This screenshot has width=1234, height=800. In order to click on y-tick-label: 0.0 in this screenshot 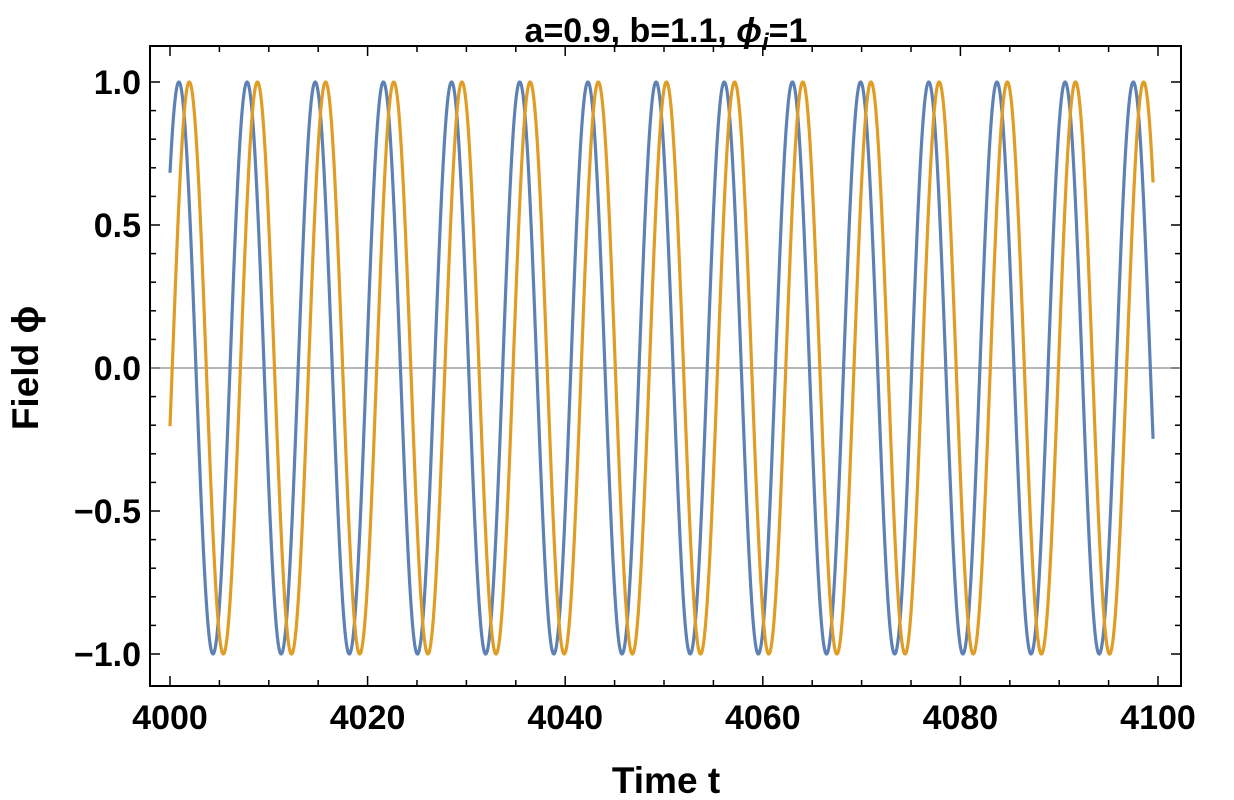, I will do `click(117, 369)`.